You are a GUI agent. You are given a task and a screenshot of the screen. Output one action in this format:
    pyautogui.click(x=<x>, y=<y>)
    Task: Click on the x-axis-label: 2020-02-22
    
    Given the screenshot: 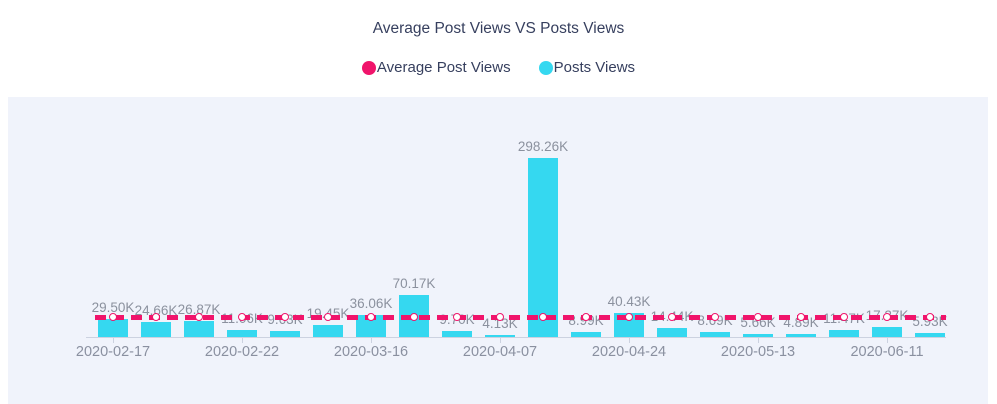 What is the action you would take?
    pyautogui.click(x=242, y=352)
    